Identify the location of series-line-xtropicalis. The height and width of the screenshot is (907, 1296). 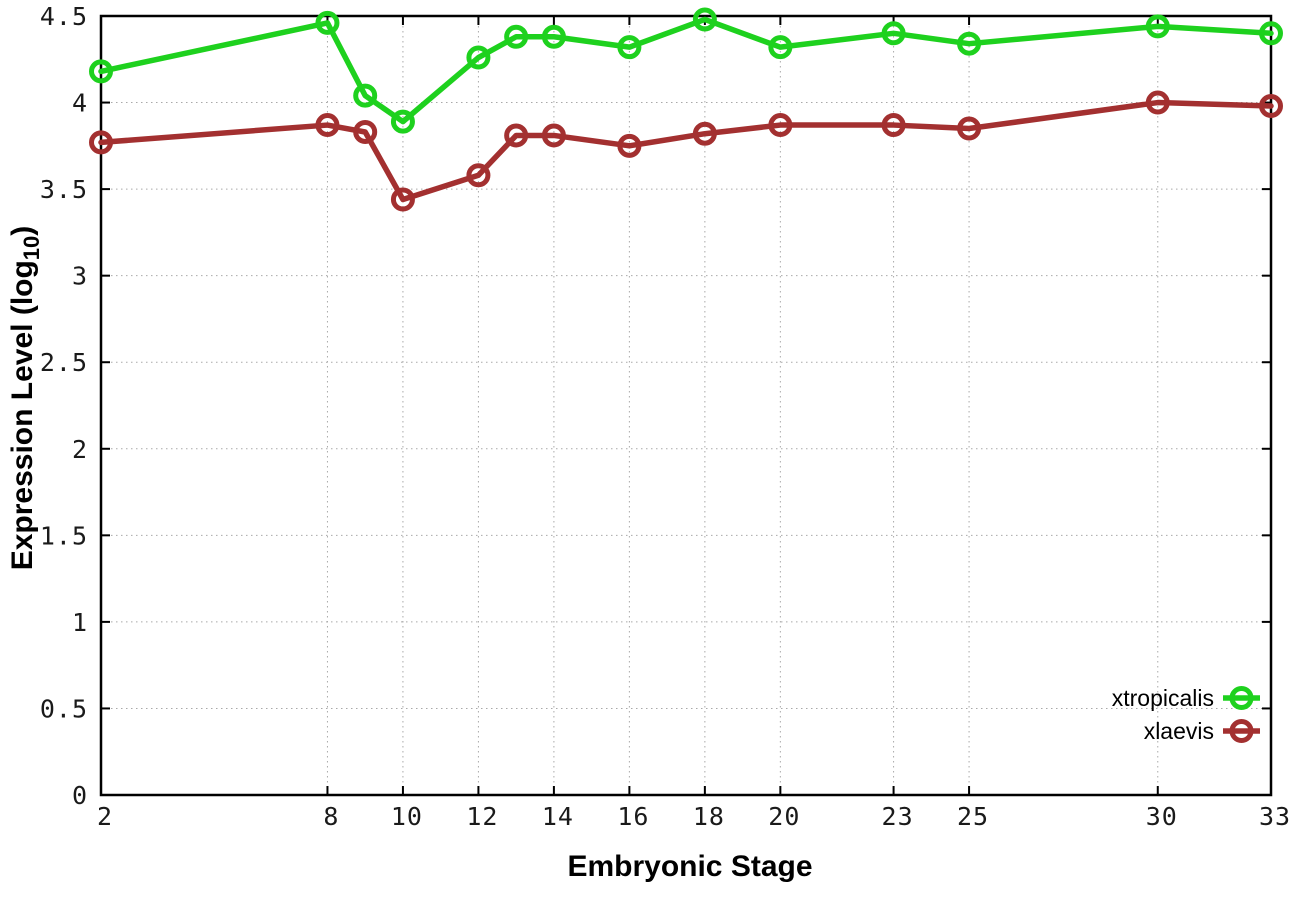
(686, 70).